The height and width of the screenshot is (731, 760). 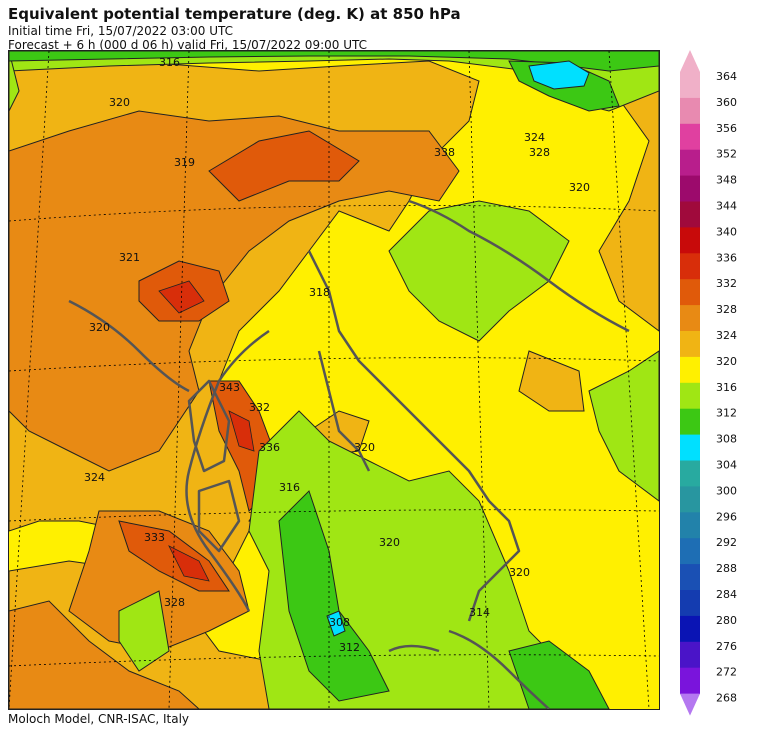 I want to click on contour-label: 343, so click(x=229, y=387).